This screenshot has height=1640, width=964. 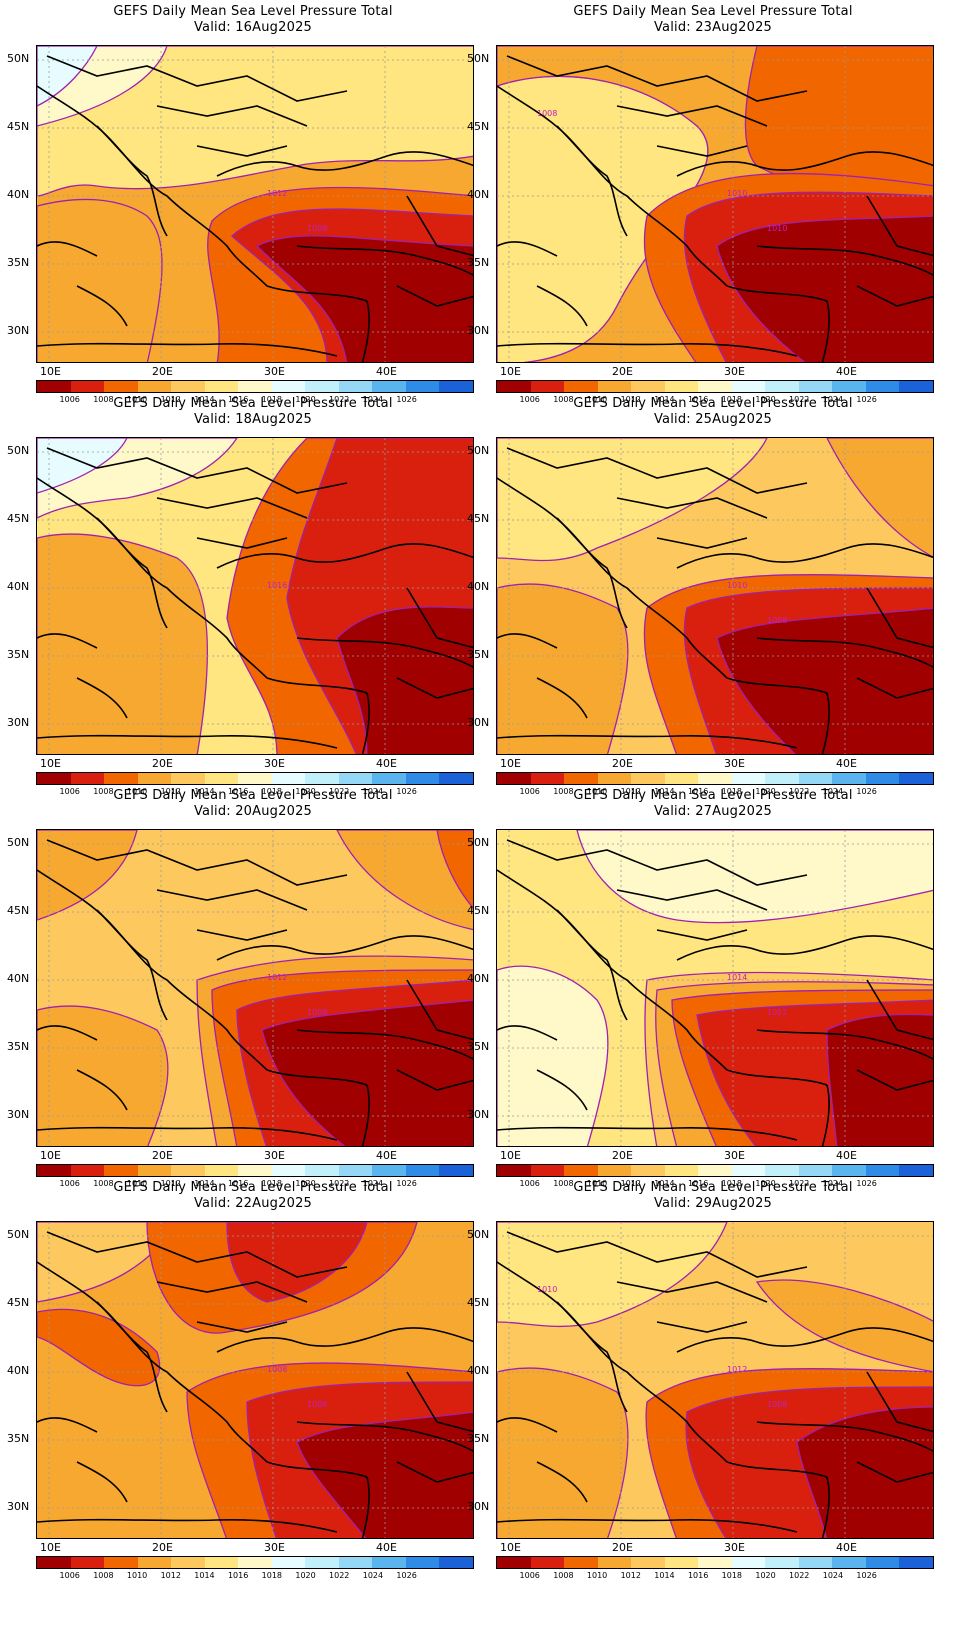 What do you see at coordinates (478, 654) in the screenshot?
I see `latitude-label: 35N` at bounding box center [478, 654].